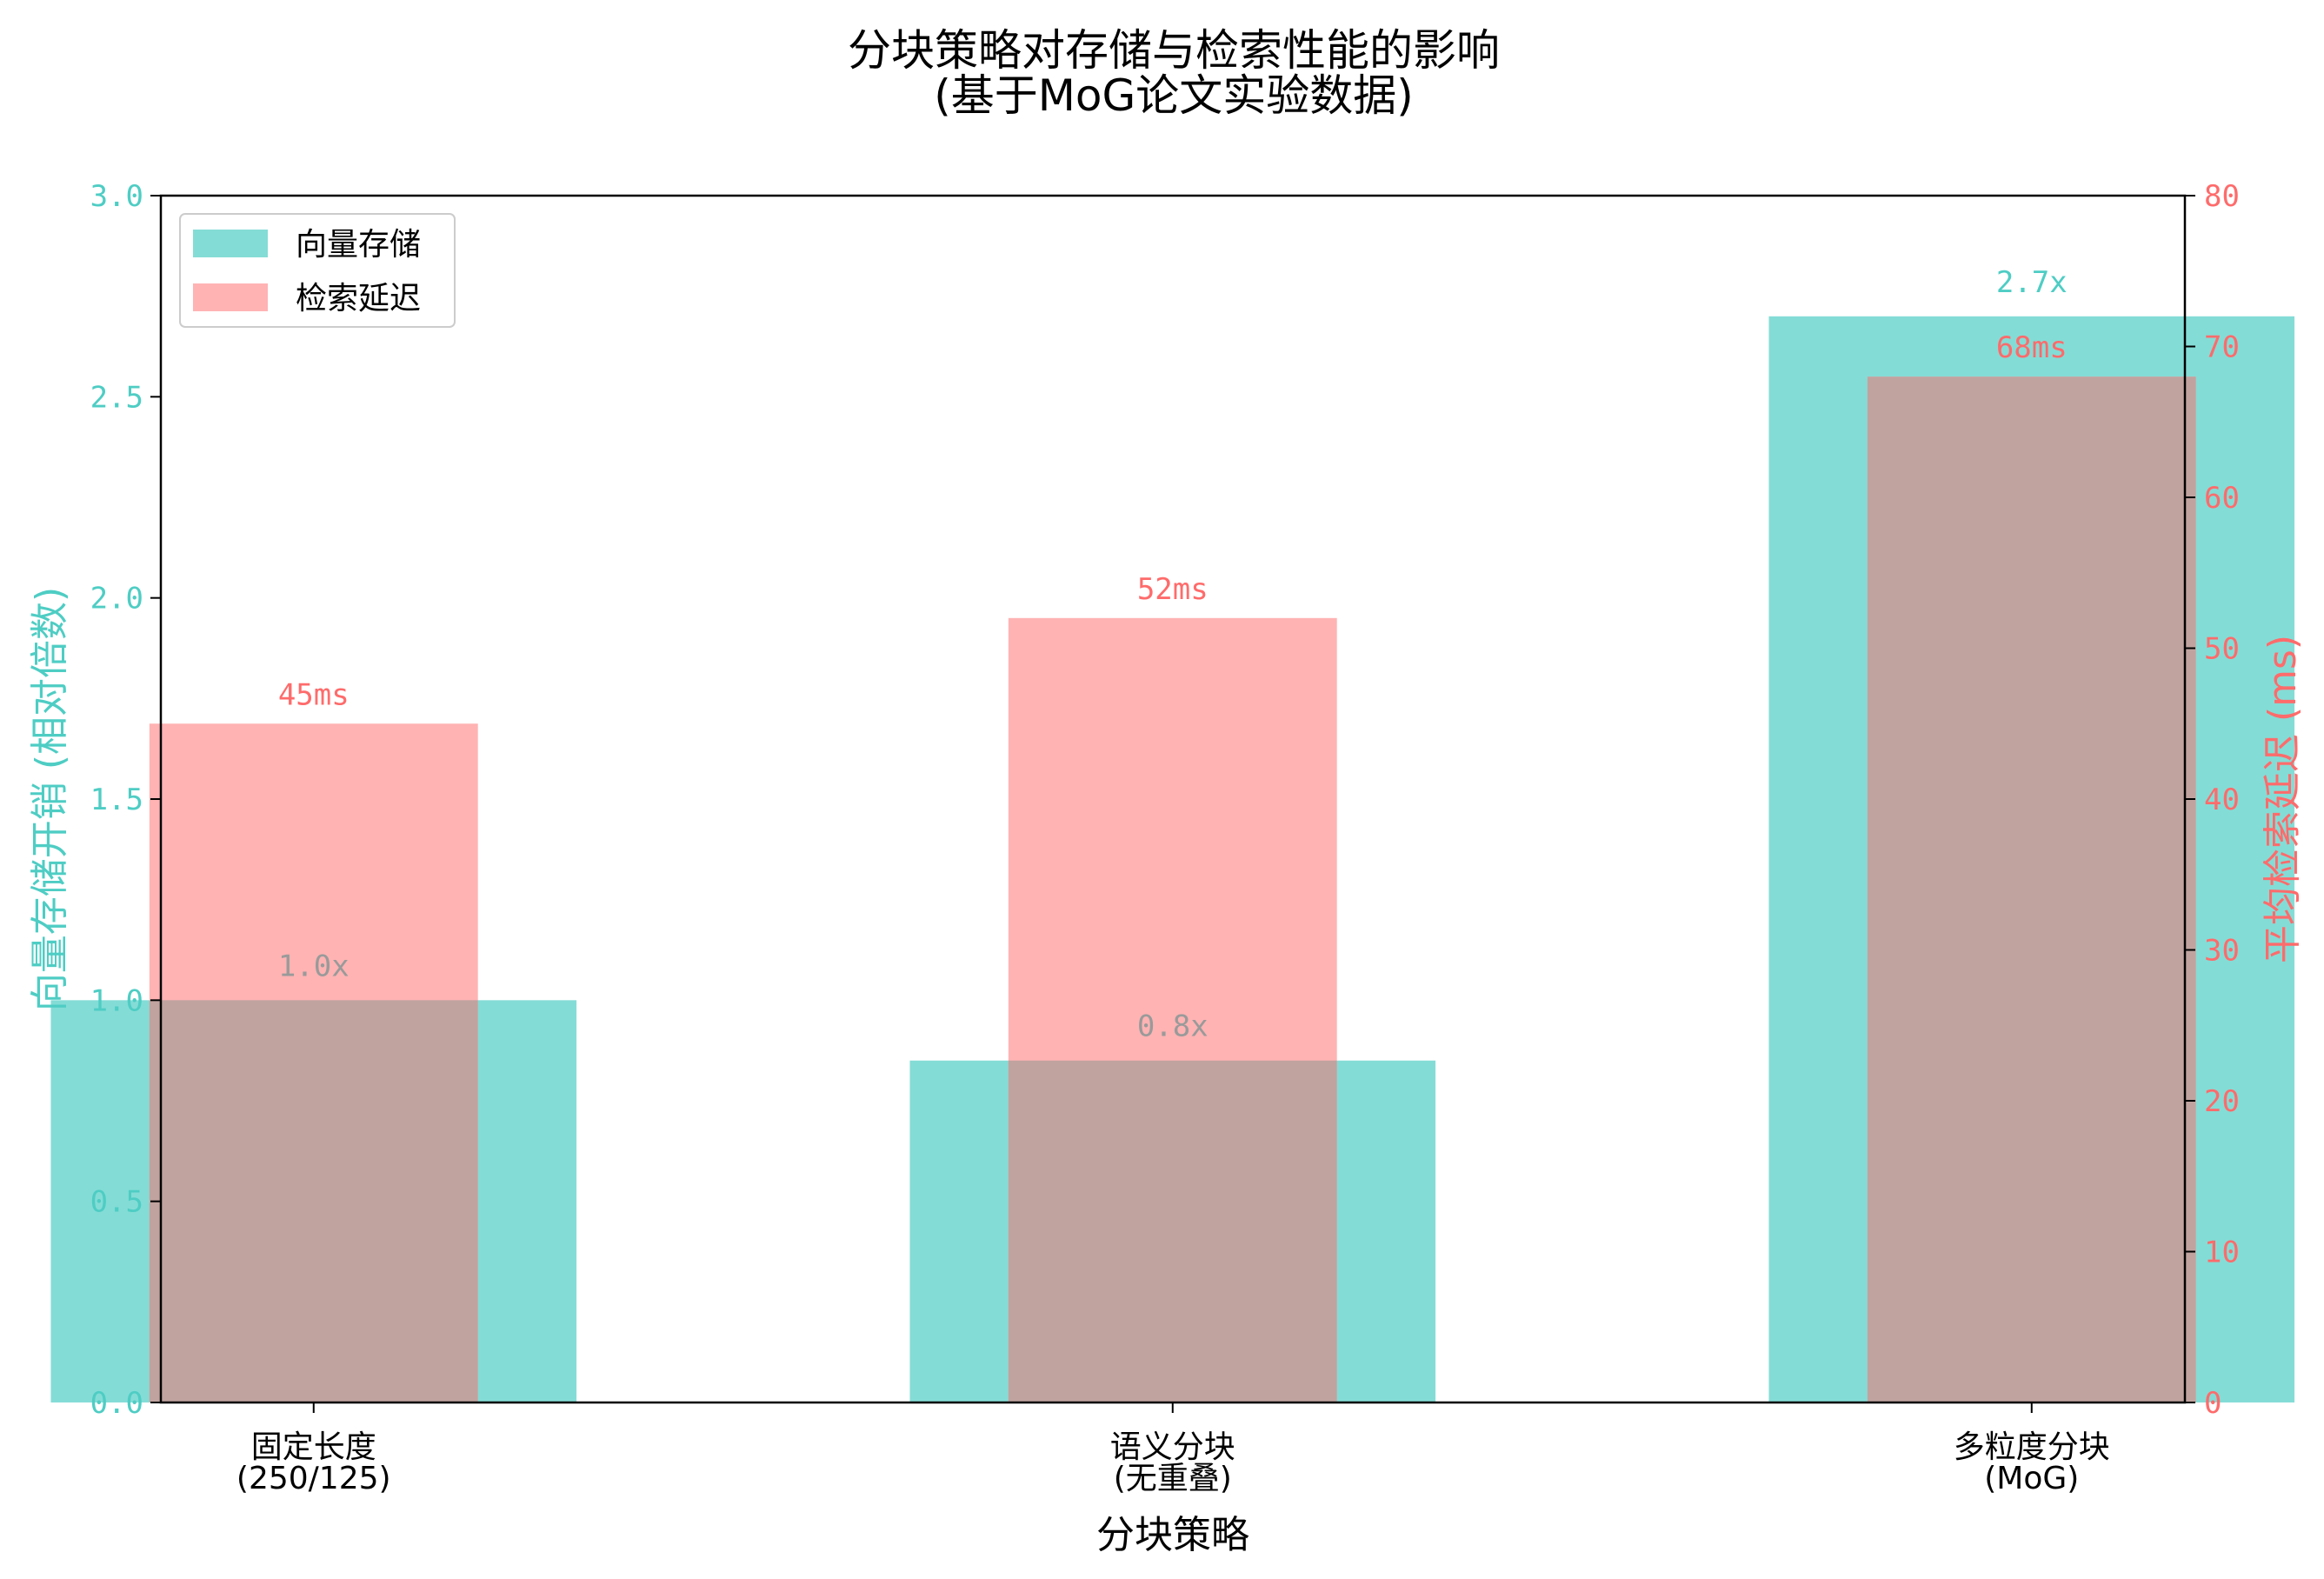 The image size is (2324, 1579). Describe the element at coordinates (314, 694) in the screenshot. I see `latency-value-label: 45ms` at that location.